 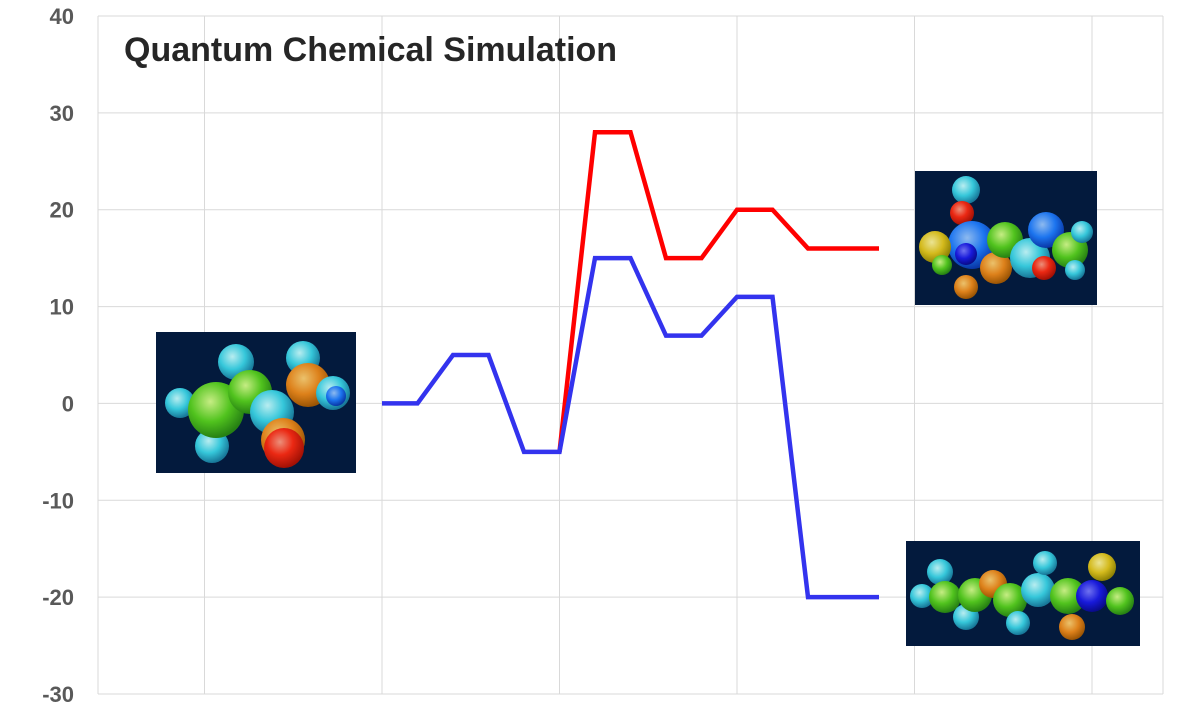 I want to click on y-tick-label: 30, so click(x=62, y=113).